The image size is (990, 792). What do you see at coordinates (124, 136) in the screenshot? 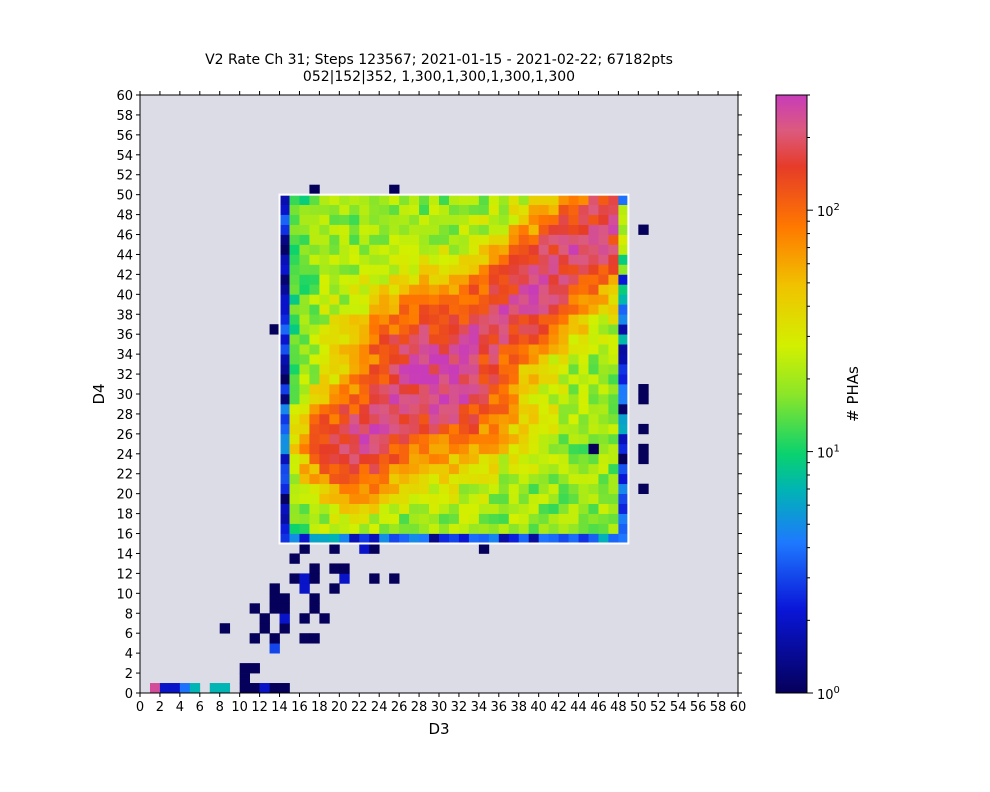
I see `y-tick-label: 56` at bounding box center [124, 136].